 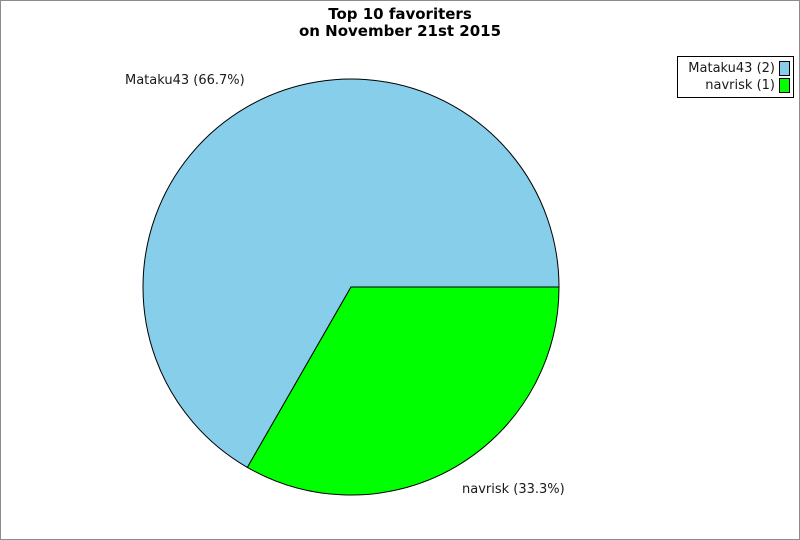 I want to click on legend: Mataku43 (2) navrisk (1), so click(x=735, y=77).